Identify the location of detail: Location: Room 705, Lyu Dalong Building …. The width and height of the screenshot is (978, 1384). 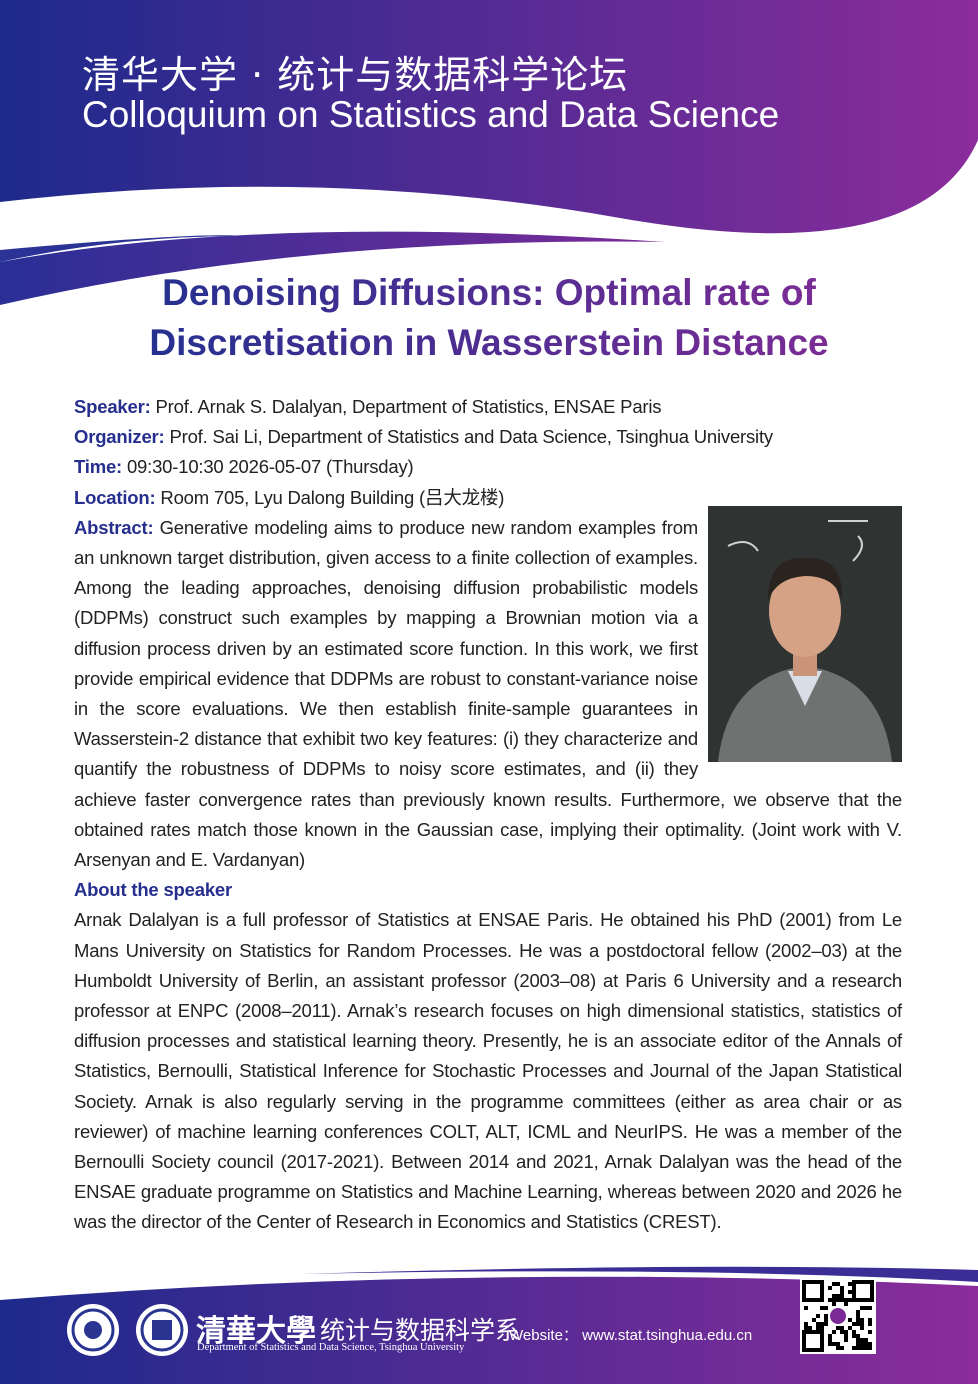
(488, 498).